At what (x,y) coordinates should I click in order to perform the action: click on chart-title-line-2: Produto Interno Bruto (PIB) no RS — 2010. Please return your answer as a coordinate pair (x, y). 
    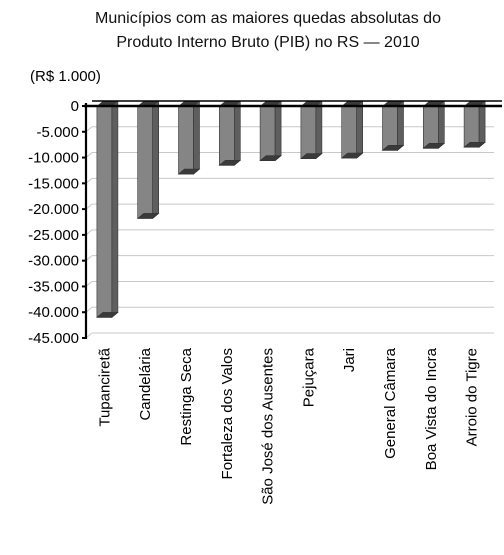
    Looking at the image, I should click on (267, 42).